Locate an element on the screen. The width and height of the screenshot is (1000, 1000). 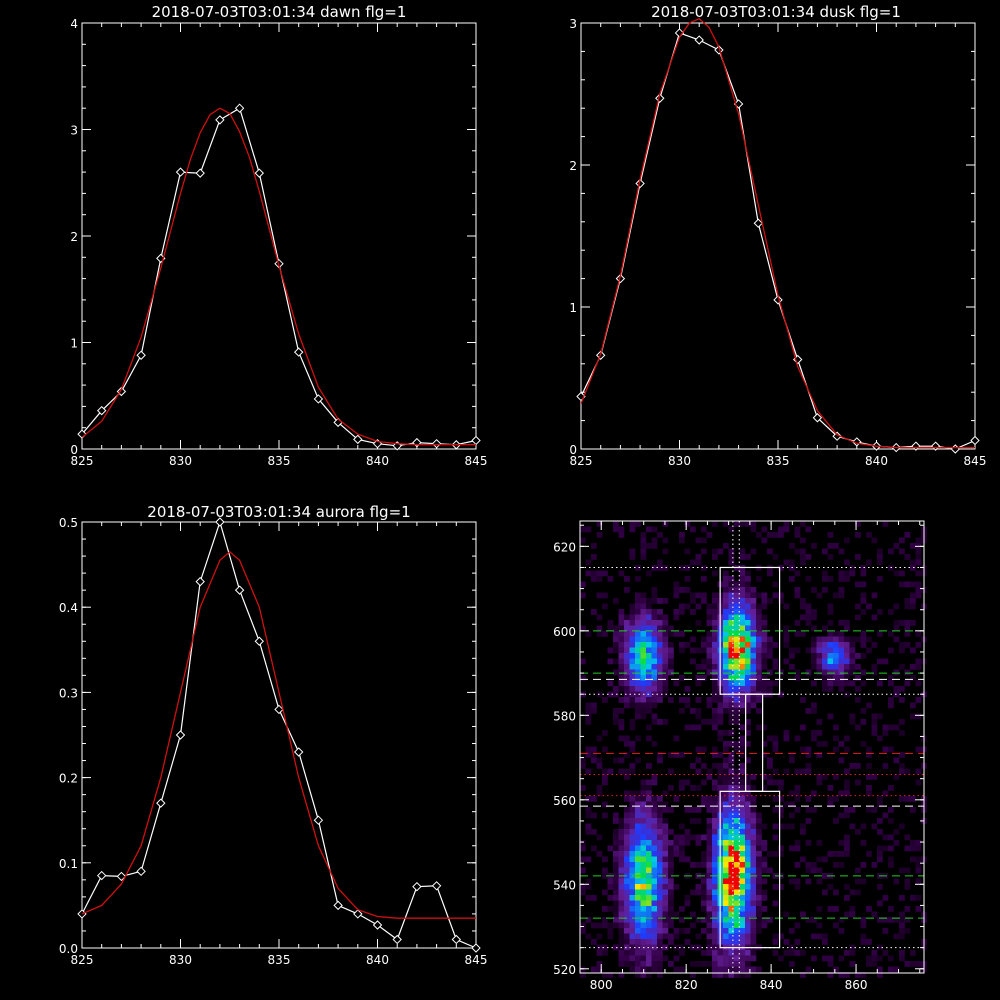
aurora-xtick-label: 845 is located at coordinates (476, 960).